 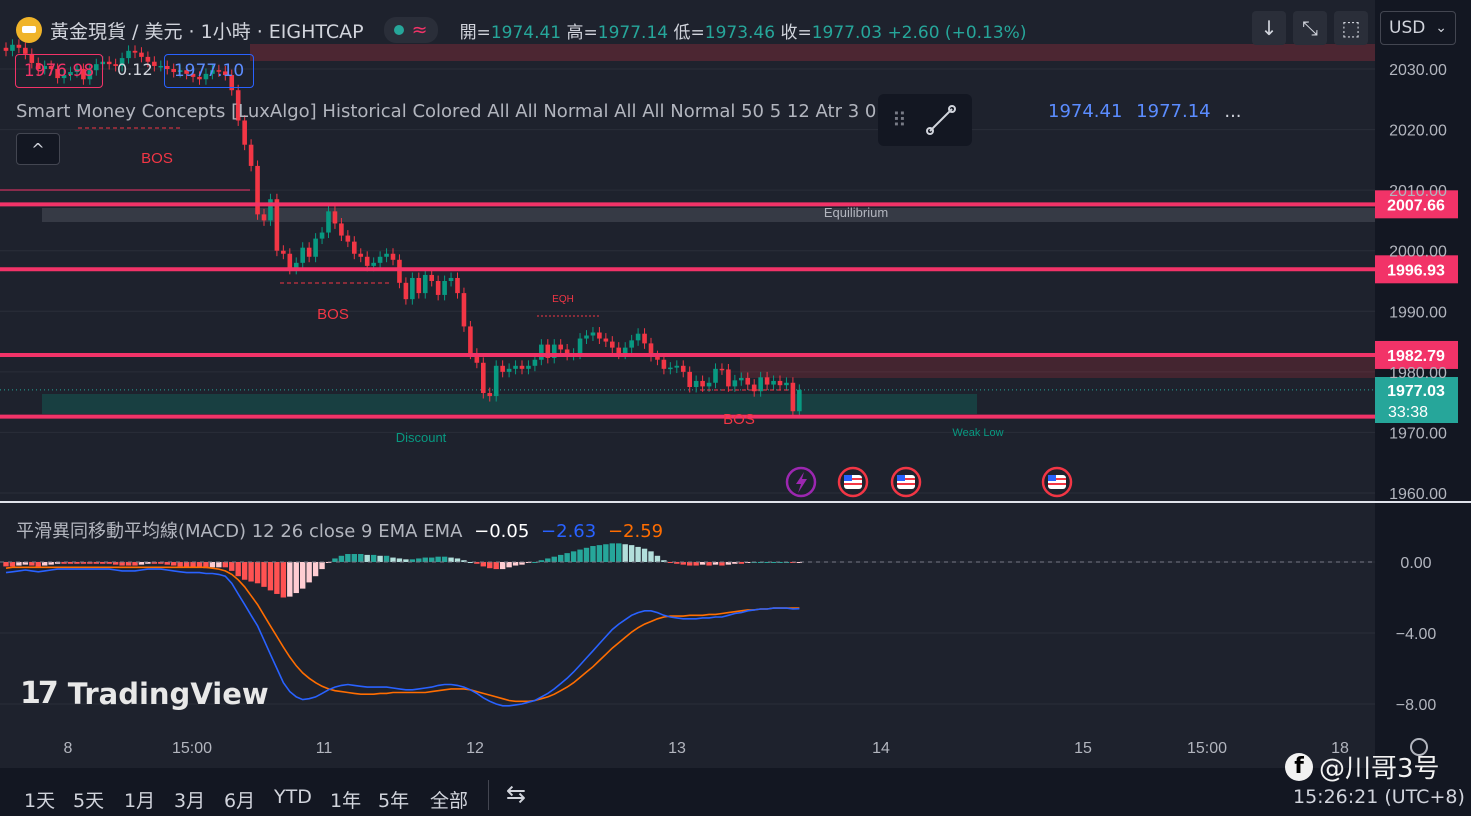 I want to click on timeframe-2: 1月, so click(x=140, y=801).